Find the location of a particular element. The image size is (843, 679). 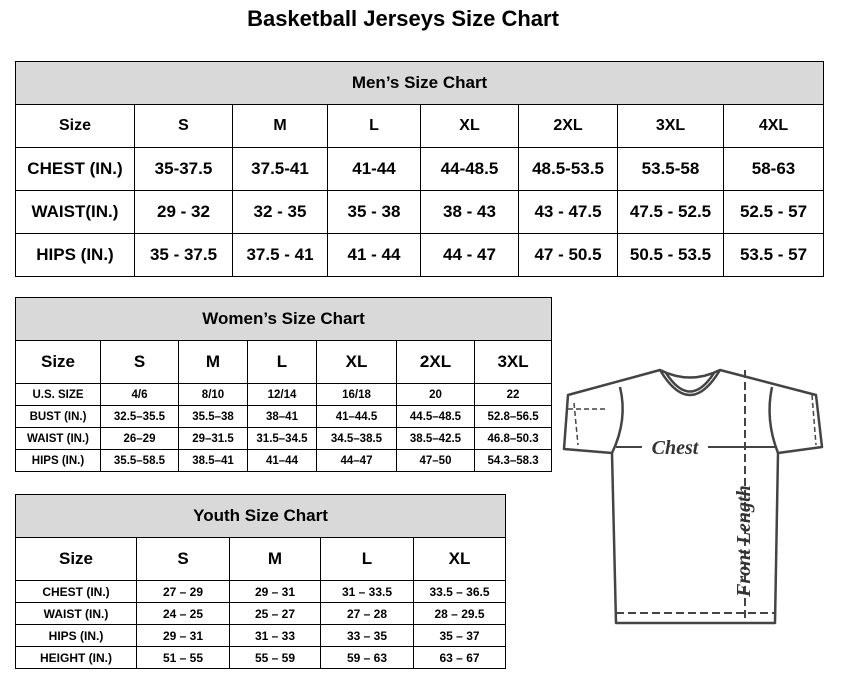

table-cell: 54.3–58.3 is located at coordinates (513, 460).